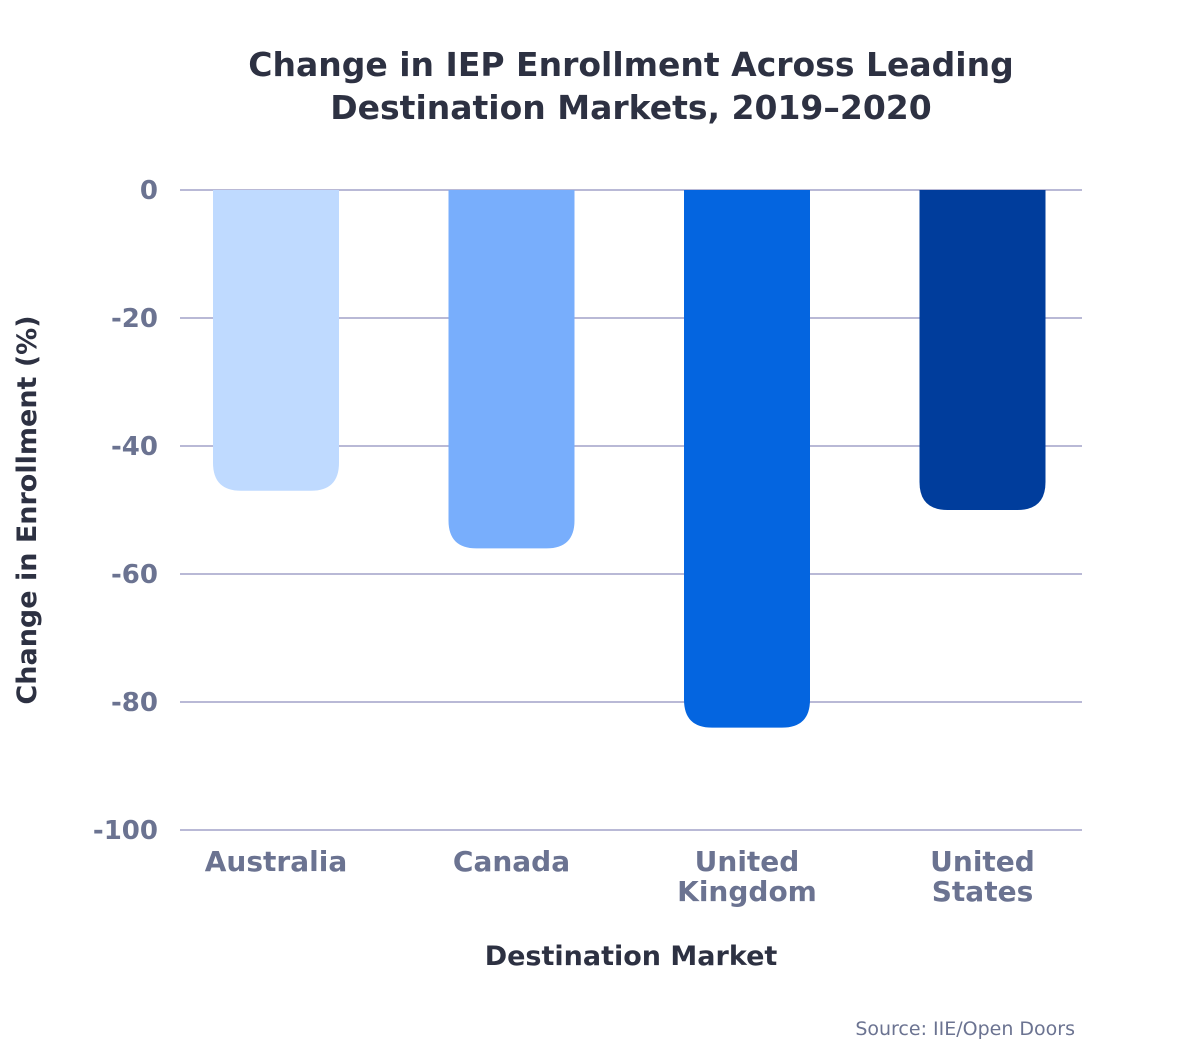  Describe the element at coordinates (630, 107) in the screenshot. I see `chart-title-line-2: Destination Markets, 2019–2020` at that location.